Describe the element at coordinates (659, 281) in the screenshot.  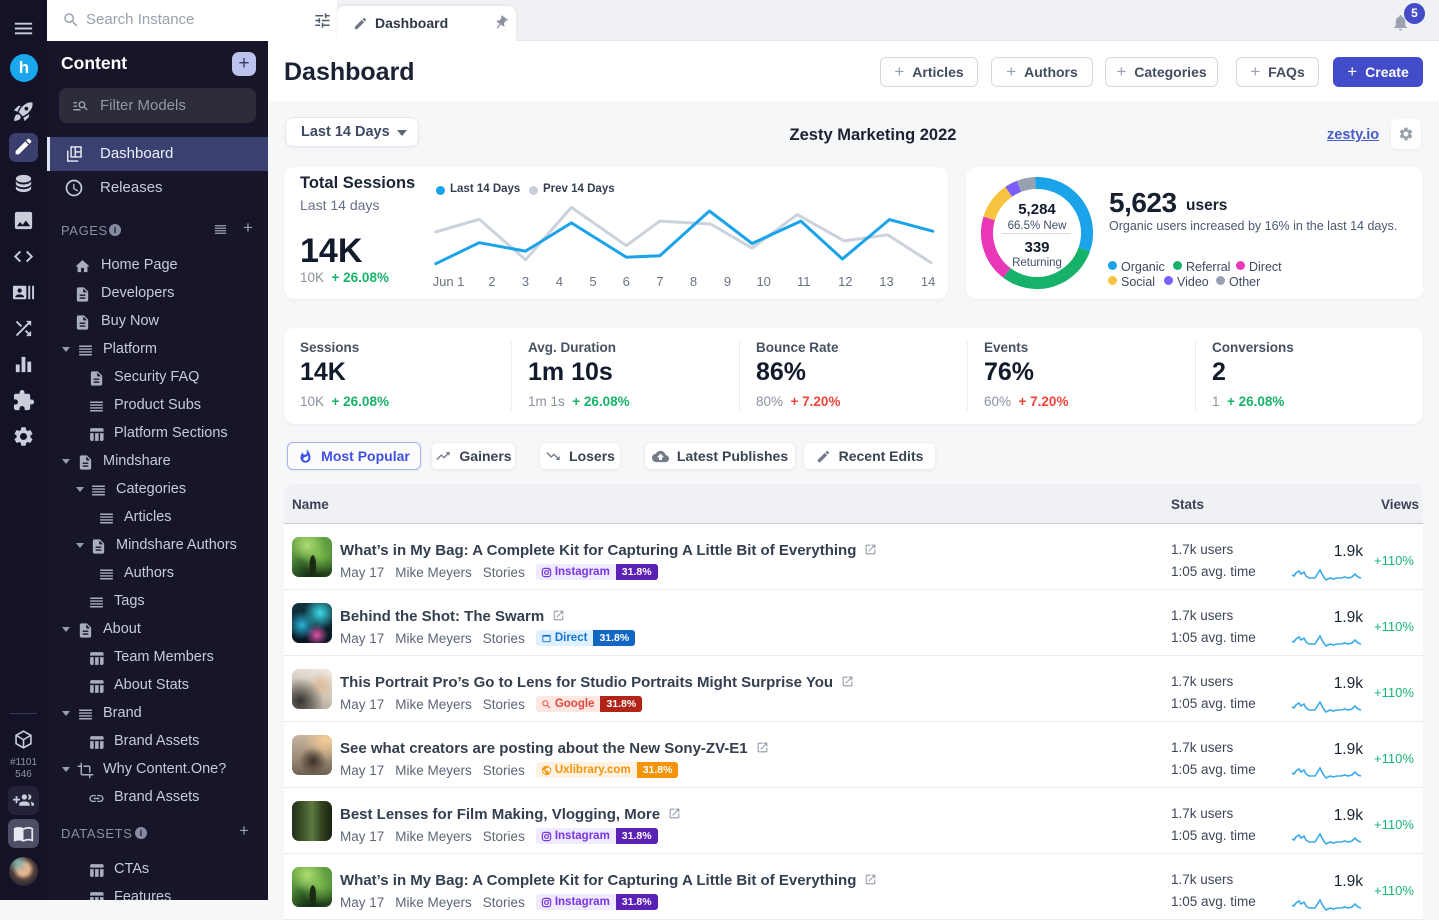
I see `svg-text: 7` at that location.